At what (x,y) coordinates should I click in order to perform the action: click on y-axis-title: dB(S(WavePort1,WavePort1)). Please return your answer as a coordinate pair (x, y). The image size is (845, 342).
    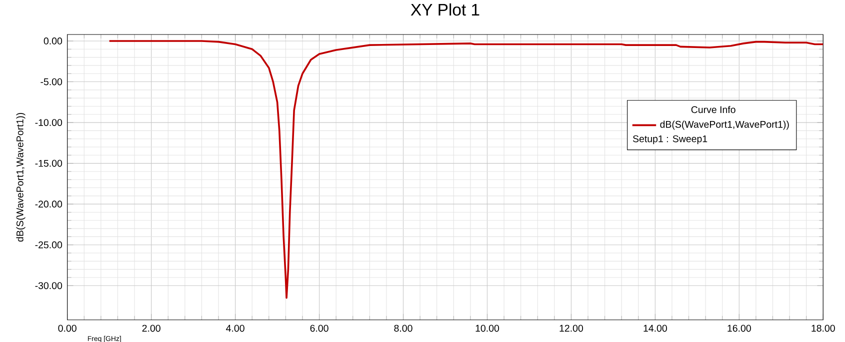
    Looking at the image, I should click on (21, 177).